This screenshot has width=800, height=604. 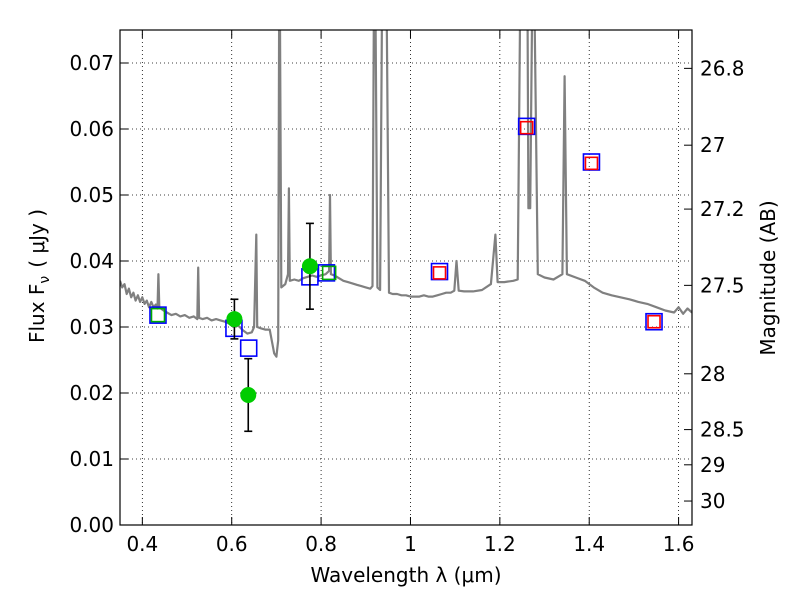 What do you see at coordinates (500, 544) in the screenshot?
I see `x-tick-label: 1.2` at bounding box center [500, 544].